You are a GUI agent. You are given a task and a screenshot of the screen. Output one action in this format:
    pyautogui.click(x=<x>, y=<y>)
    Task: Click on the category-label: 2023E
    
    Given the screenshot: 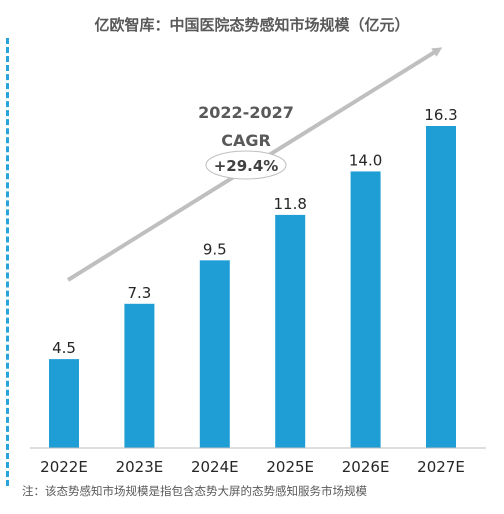 What is the action you would take?
    pyautogui.click(x=140, y=467)
    